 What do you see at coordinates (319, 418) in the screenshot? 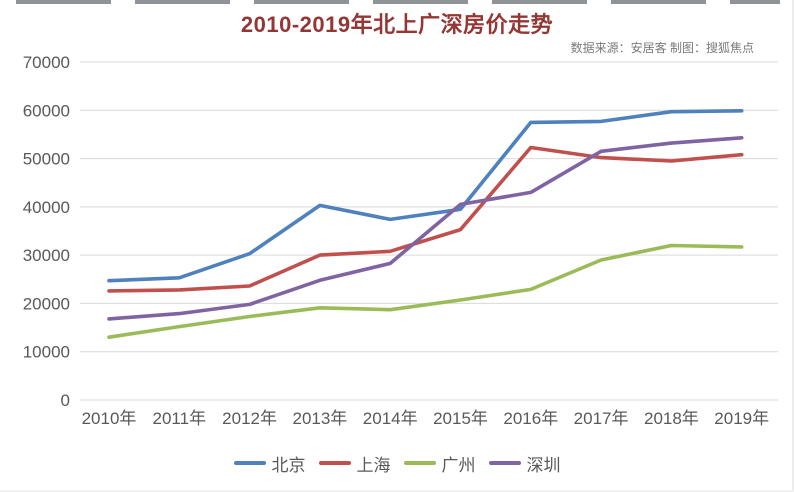
I see `x-tick-label: 2013年` at bounding box center [319, 418].